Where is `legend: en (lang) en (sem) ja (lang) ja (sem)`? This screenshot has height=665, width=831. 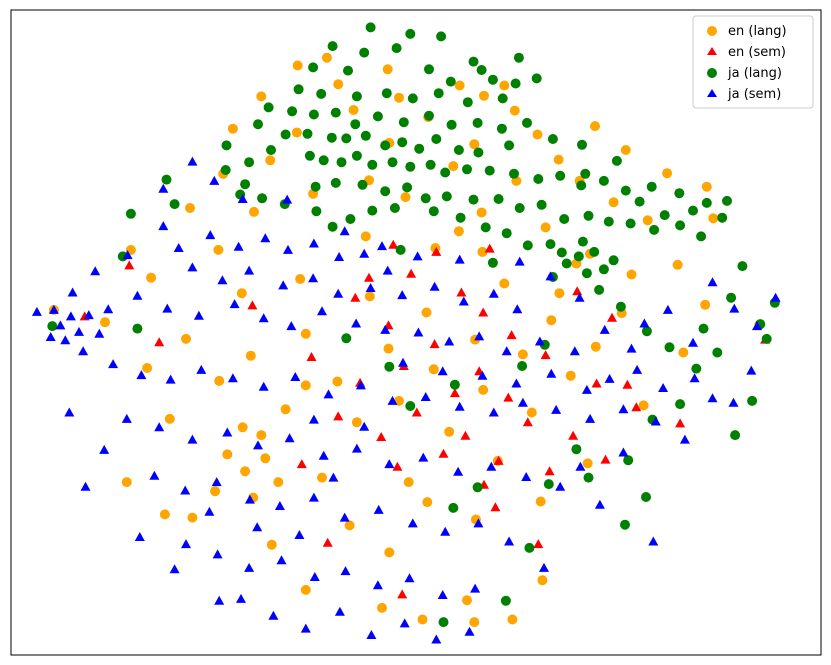 legend: en (lang) en (sem) ja (lang) ja (sem) is located at coordinates (753, 62).